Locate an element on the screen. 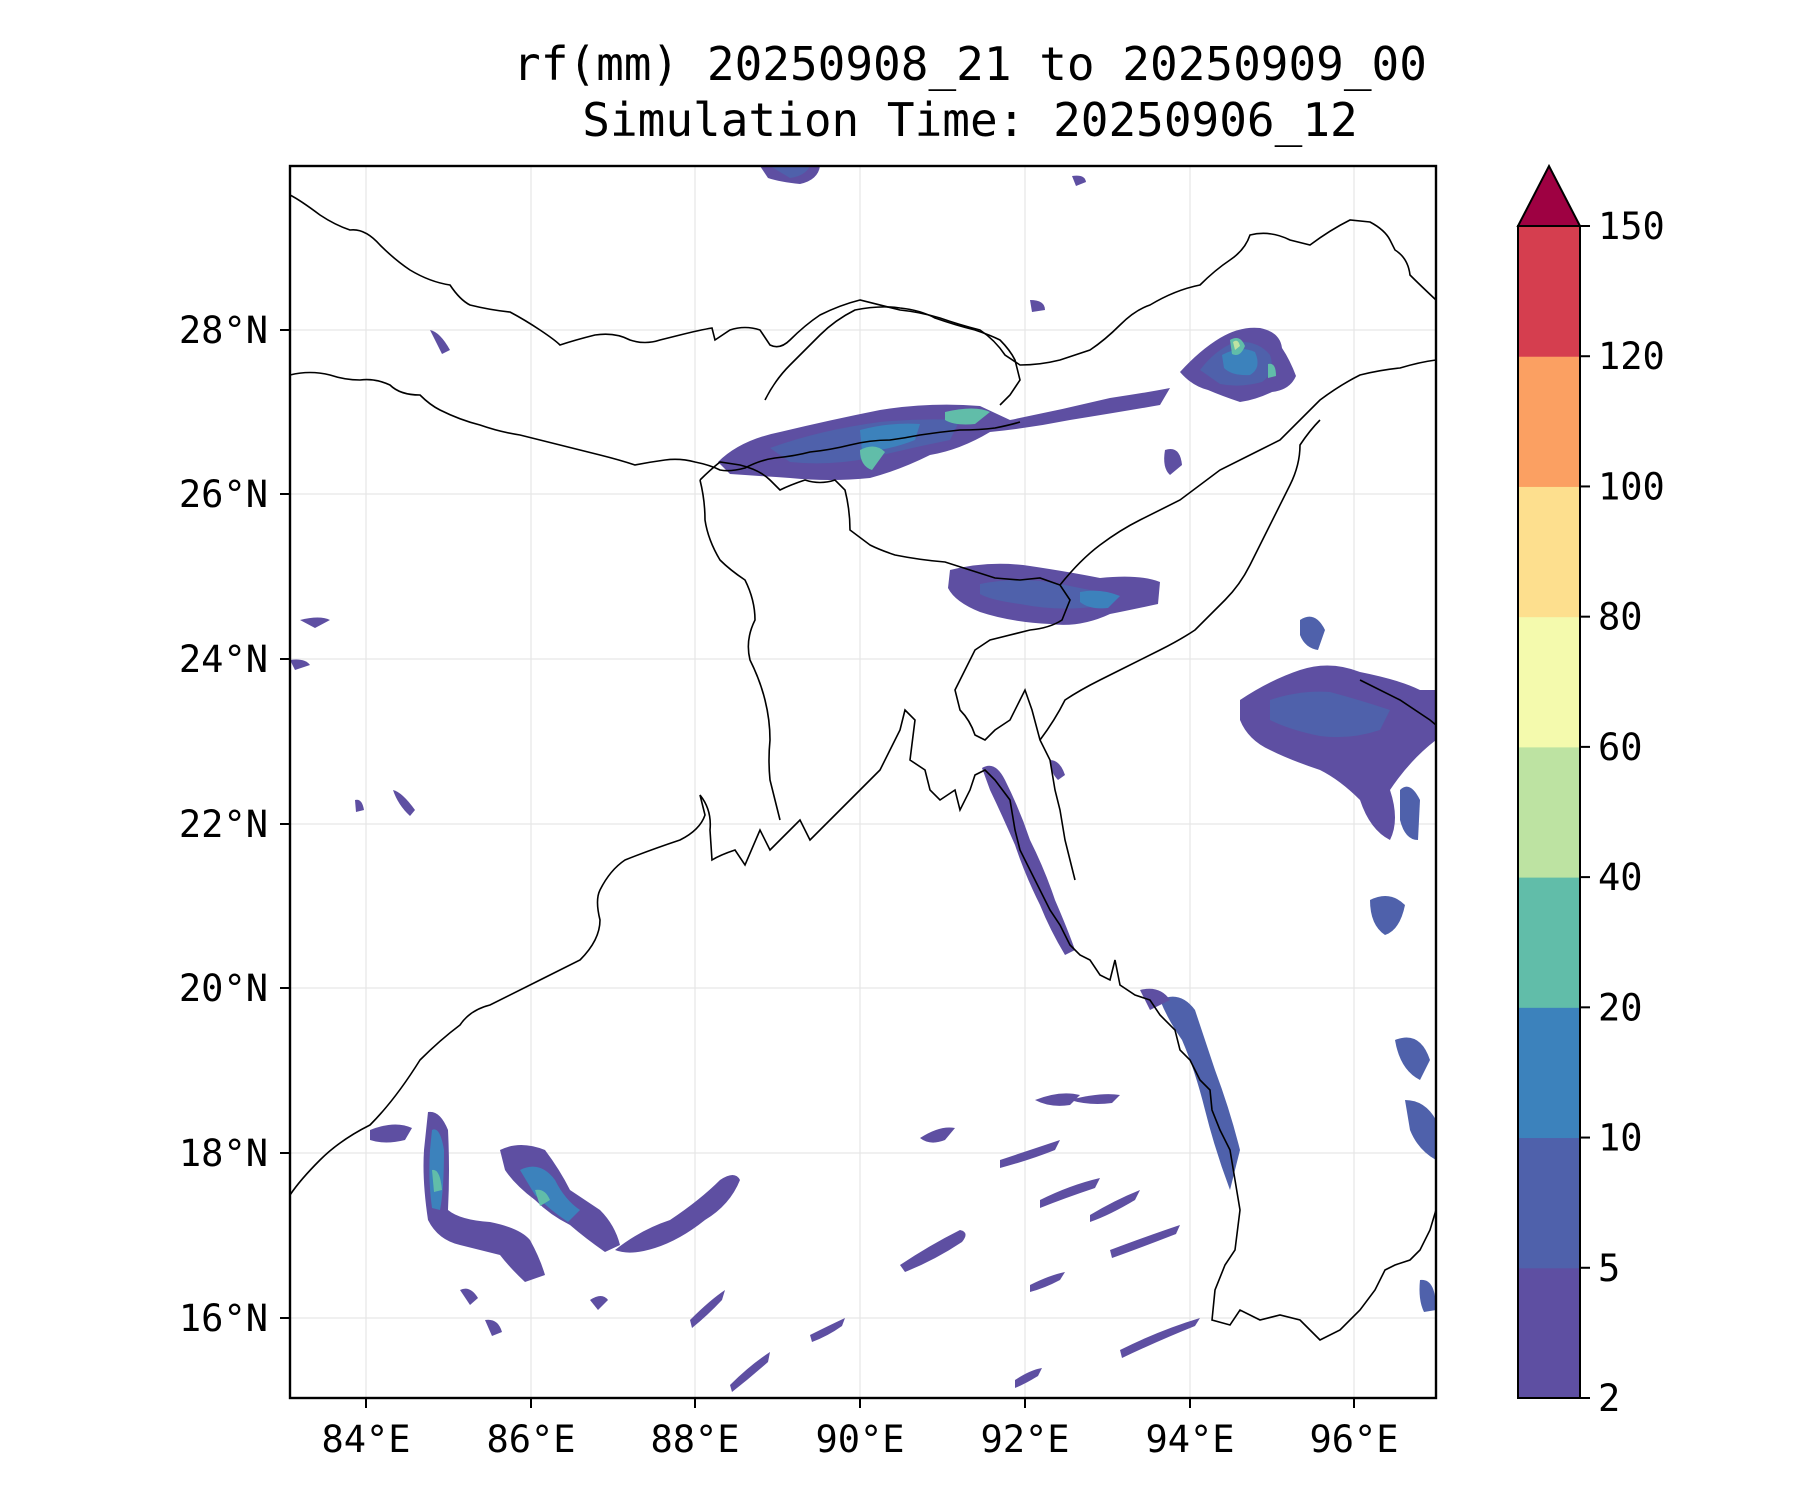 The width and height of the screenshot is (1800, 1500). lat-tick-label: 22°N is located at coordinates (223, 824).